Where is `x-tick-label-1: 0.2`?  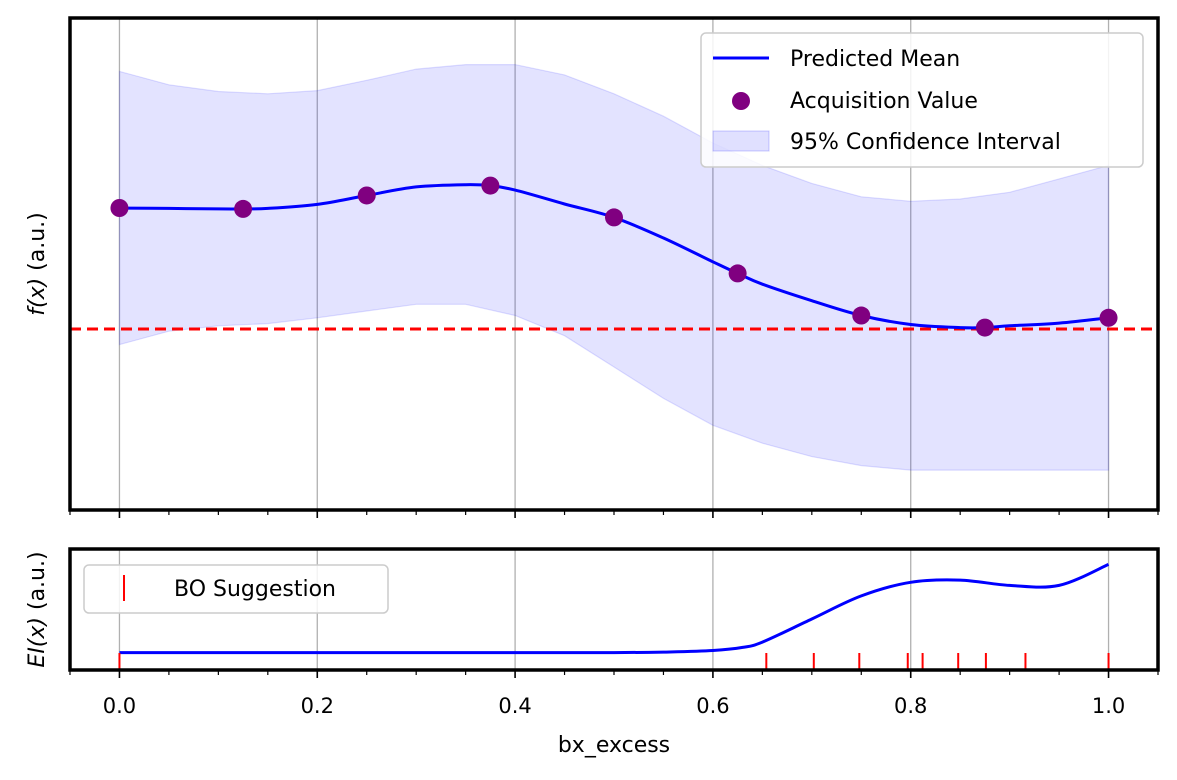
x-tick-label-1: 0.2 is located at coordinates (317, 706).